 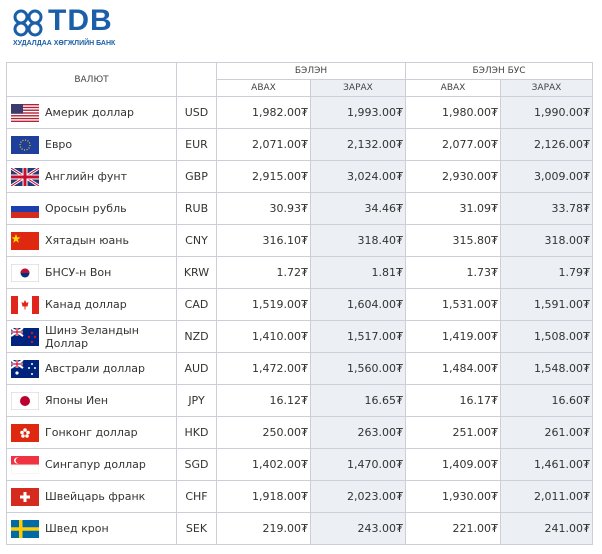 What do you see at coordinates (95, 464) in the screenshot?
I see `currency-name: Сингапур доллар` at bounding box center [95, 464].